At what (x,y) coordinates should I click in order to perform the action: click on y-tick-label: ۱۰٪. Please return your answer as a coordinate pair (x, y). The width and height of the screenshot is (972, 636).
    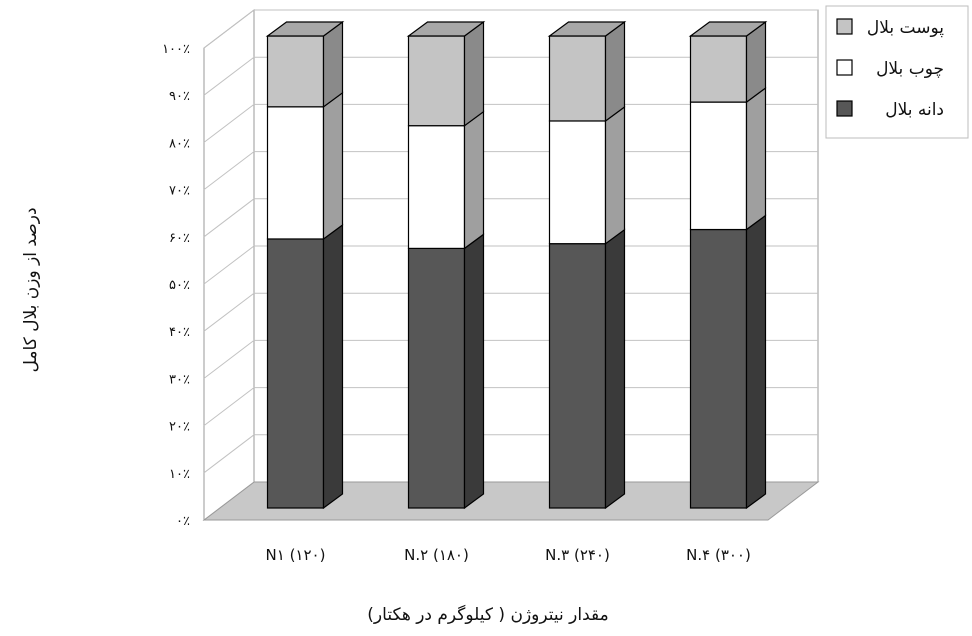
    Looking at the image, I should click on (179, 474).